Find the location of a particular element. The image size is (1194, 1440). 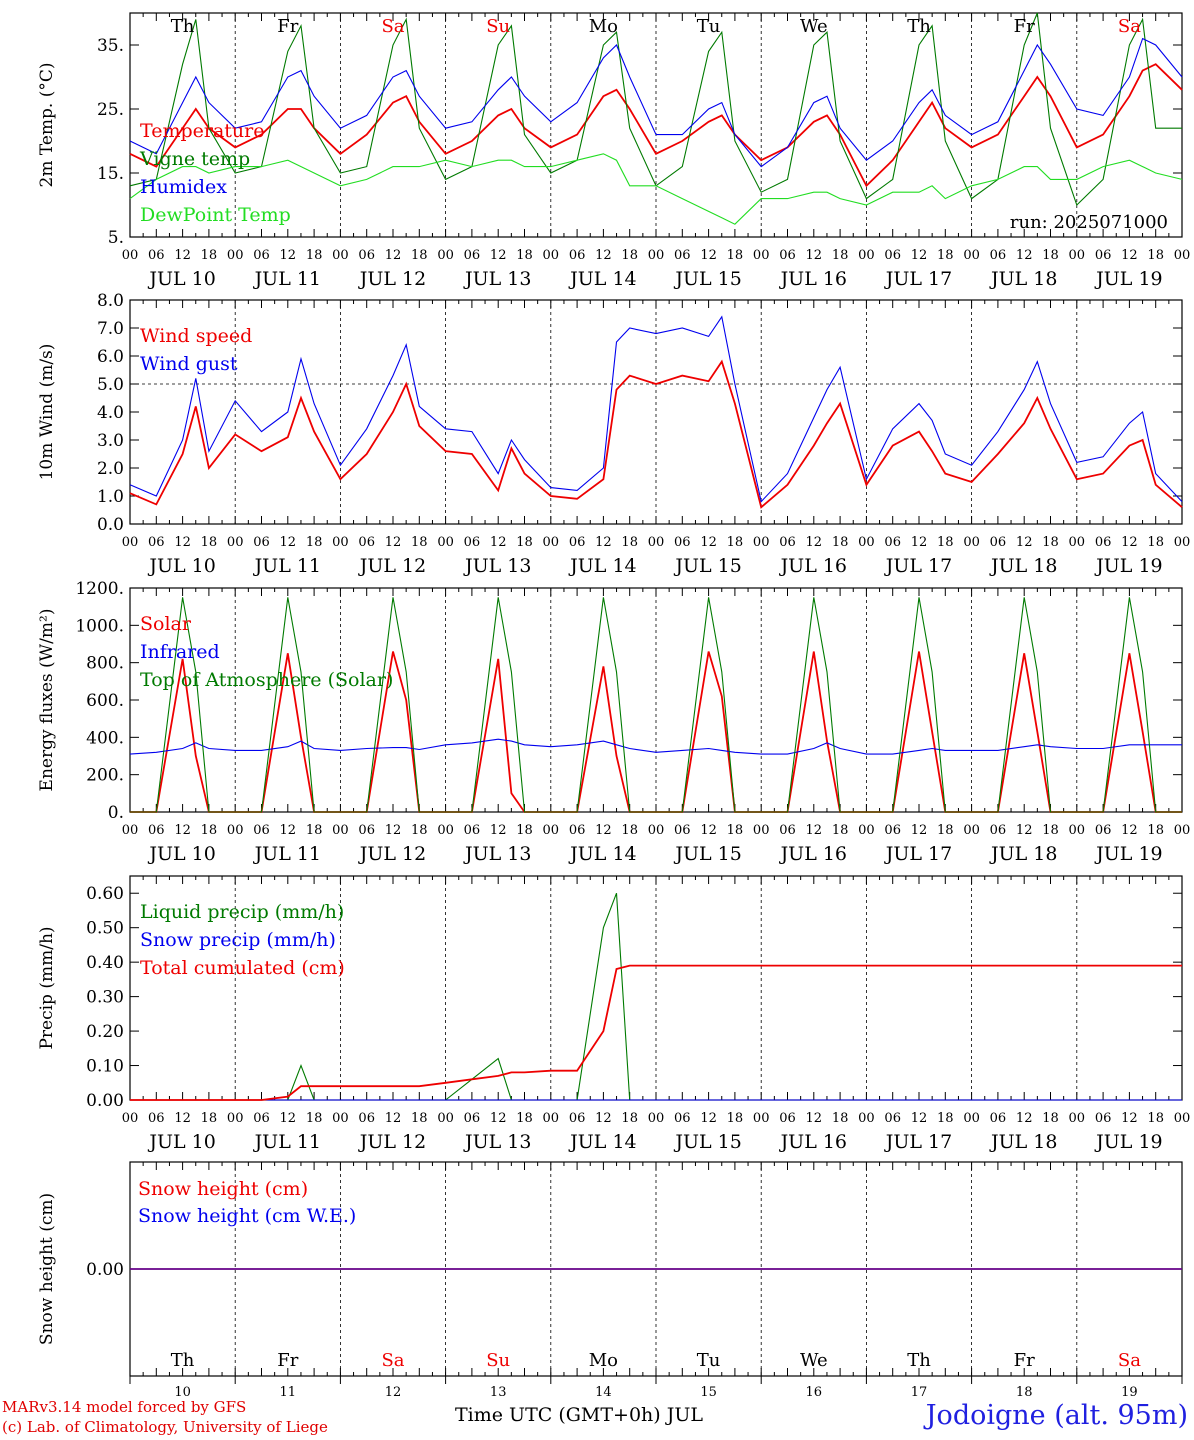

legend-entry: Snow height (cm W.E.) is located at coordinates (247, 1216).